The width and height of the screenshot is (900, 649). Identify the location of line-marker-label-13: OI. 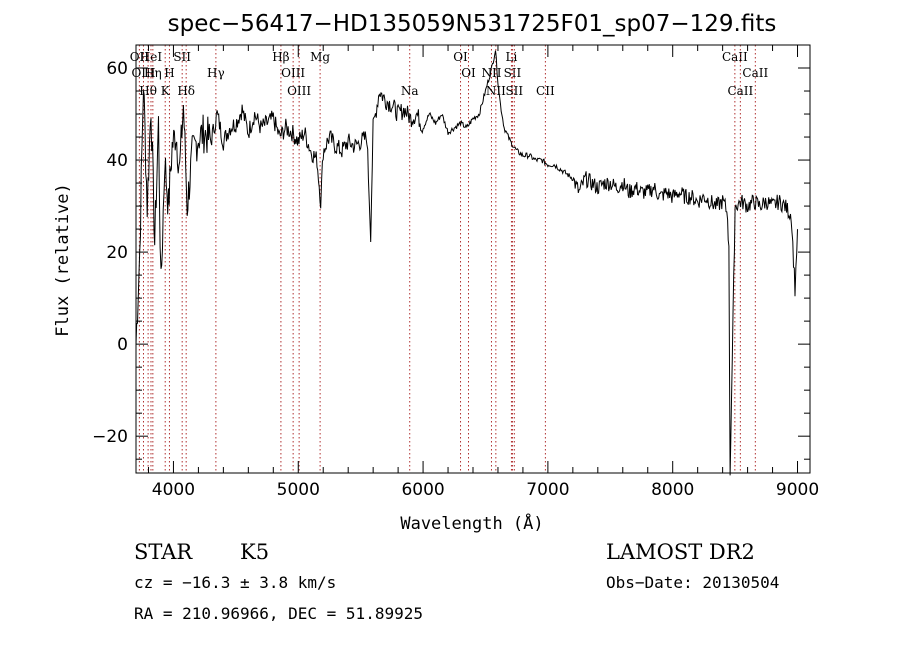
(468, 73).